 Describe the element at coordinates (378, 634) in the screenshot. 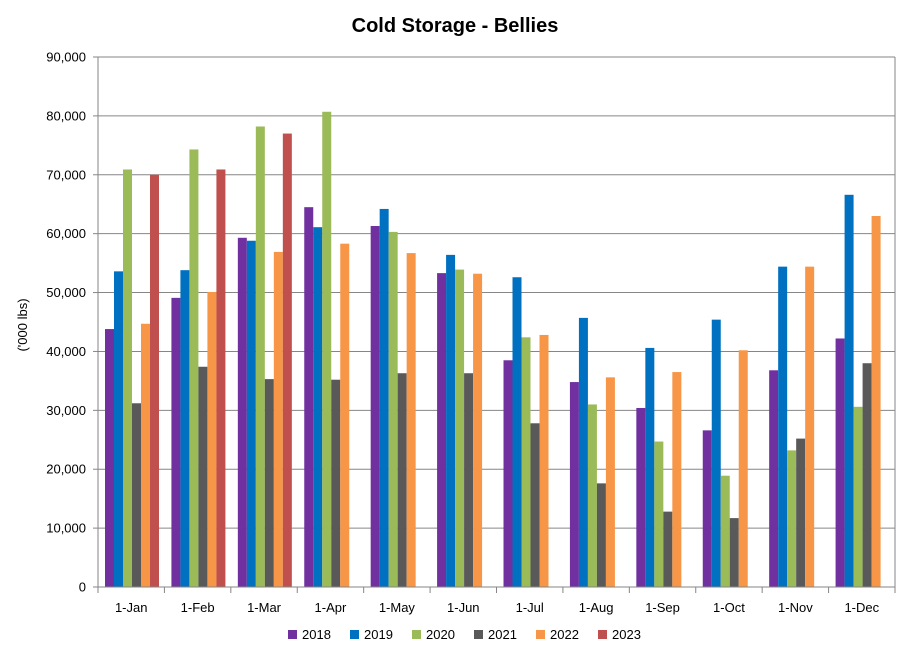

I see `legend-label-2019: 2019` at that location.